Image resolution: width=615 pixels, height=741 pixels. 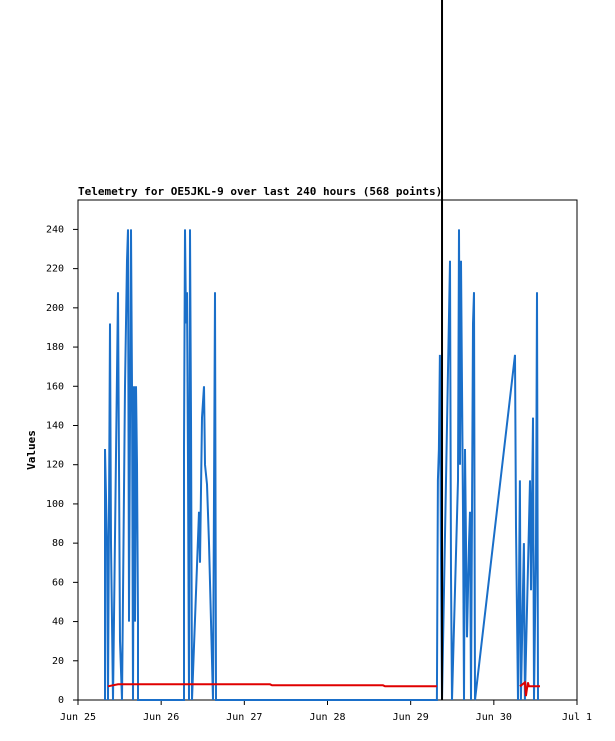 I want to click on y-tick-label: 140, so click(x=55, y=425).